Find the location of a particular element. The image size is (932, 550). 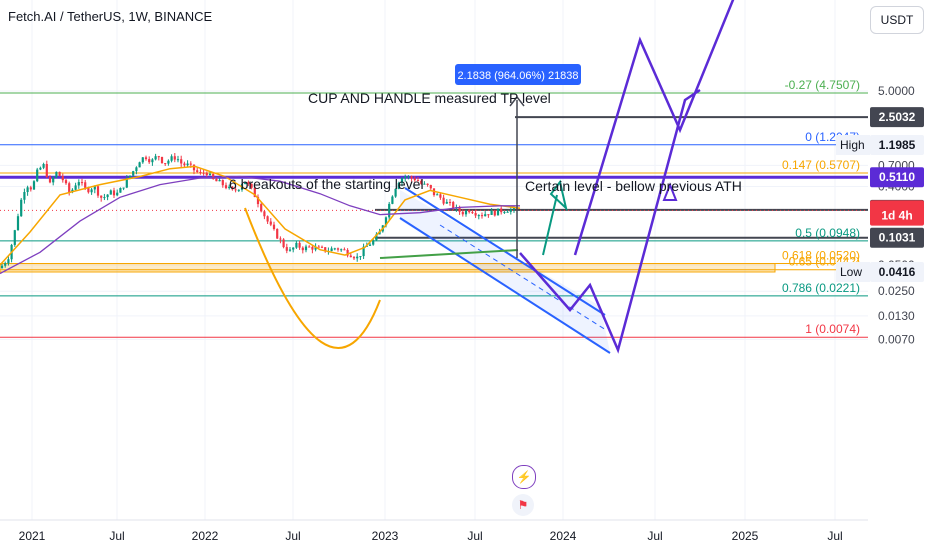

fib-label-2: 0.147 (0.5707) is located at coordinates (821, 165).